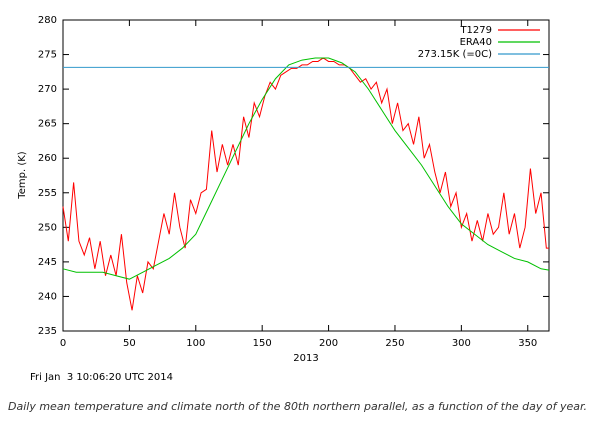  Describe the element at coordinates (461, 343) in the screenshot. I see `x-tick-label: 300` at that location.